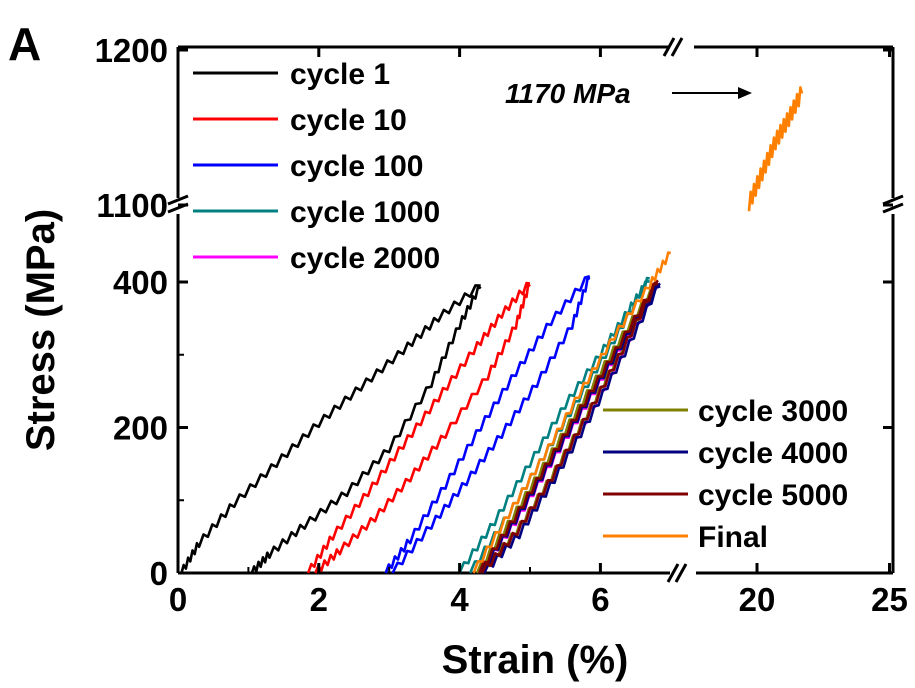 The image size is (915, 688). What do you see at coordinates (757, 599) in the screenshot?
I see `x-tick-label: 20` at bounding box center [757, 599].